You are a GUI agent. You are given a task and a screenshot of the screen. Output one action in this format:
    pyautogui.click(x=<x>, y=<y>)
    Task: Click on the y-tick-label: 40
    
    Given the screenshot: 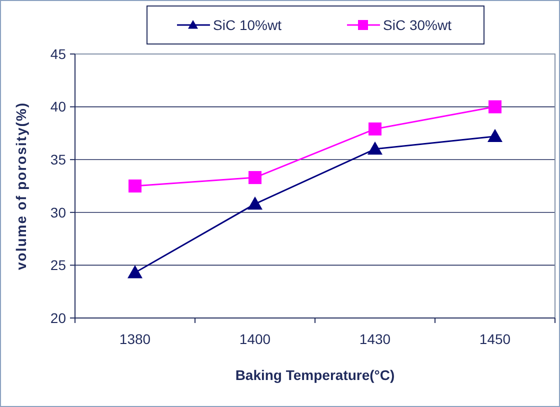 What is the action you would take?
    pyautogui.click(x=58, y=106)
    